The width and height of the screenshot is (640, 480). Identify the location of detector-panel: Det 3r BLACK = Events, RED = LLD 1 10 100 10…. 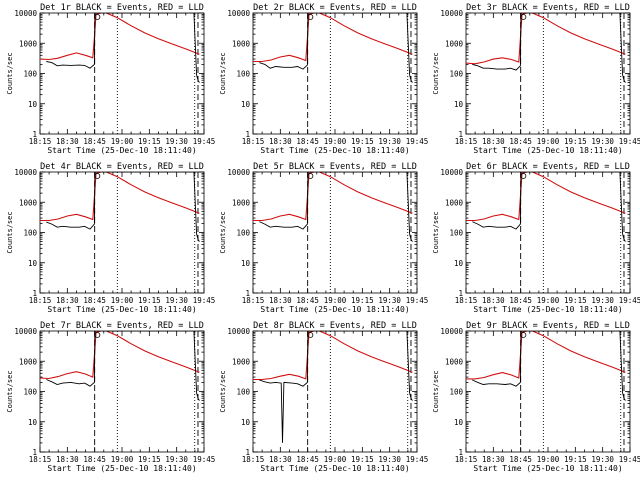
(536, 79).